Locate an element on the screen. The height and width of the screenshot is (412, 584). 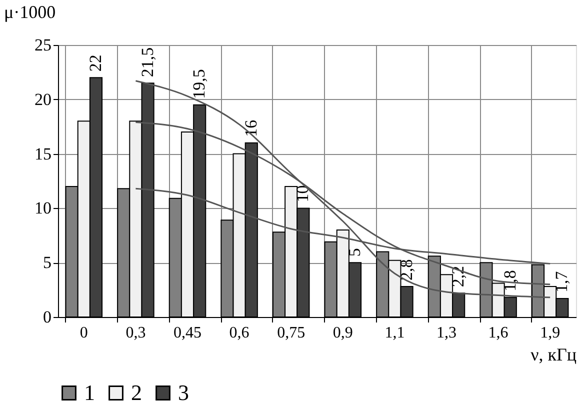
x-tick-label: 0,6 is located at coordinates (239, 333).